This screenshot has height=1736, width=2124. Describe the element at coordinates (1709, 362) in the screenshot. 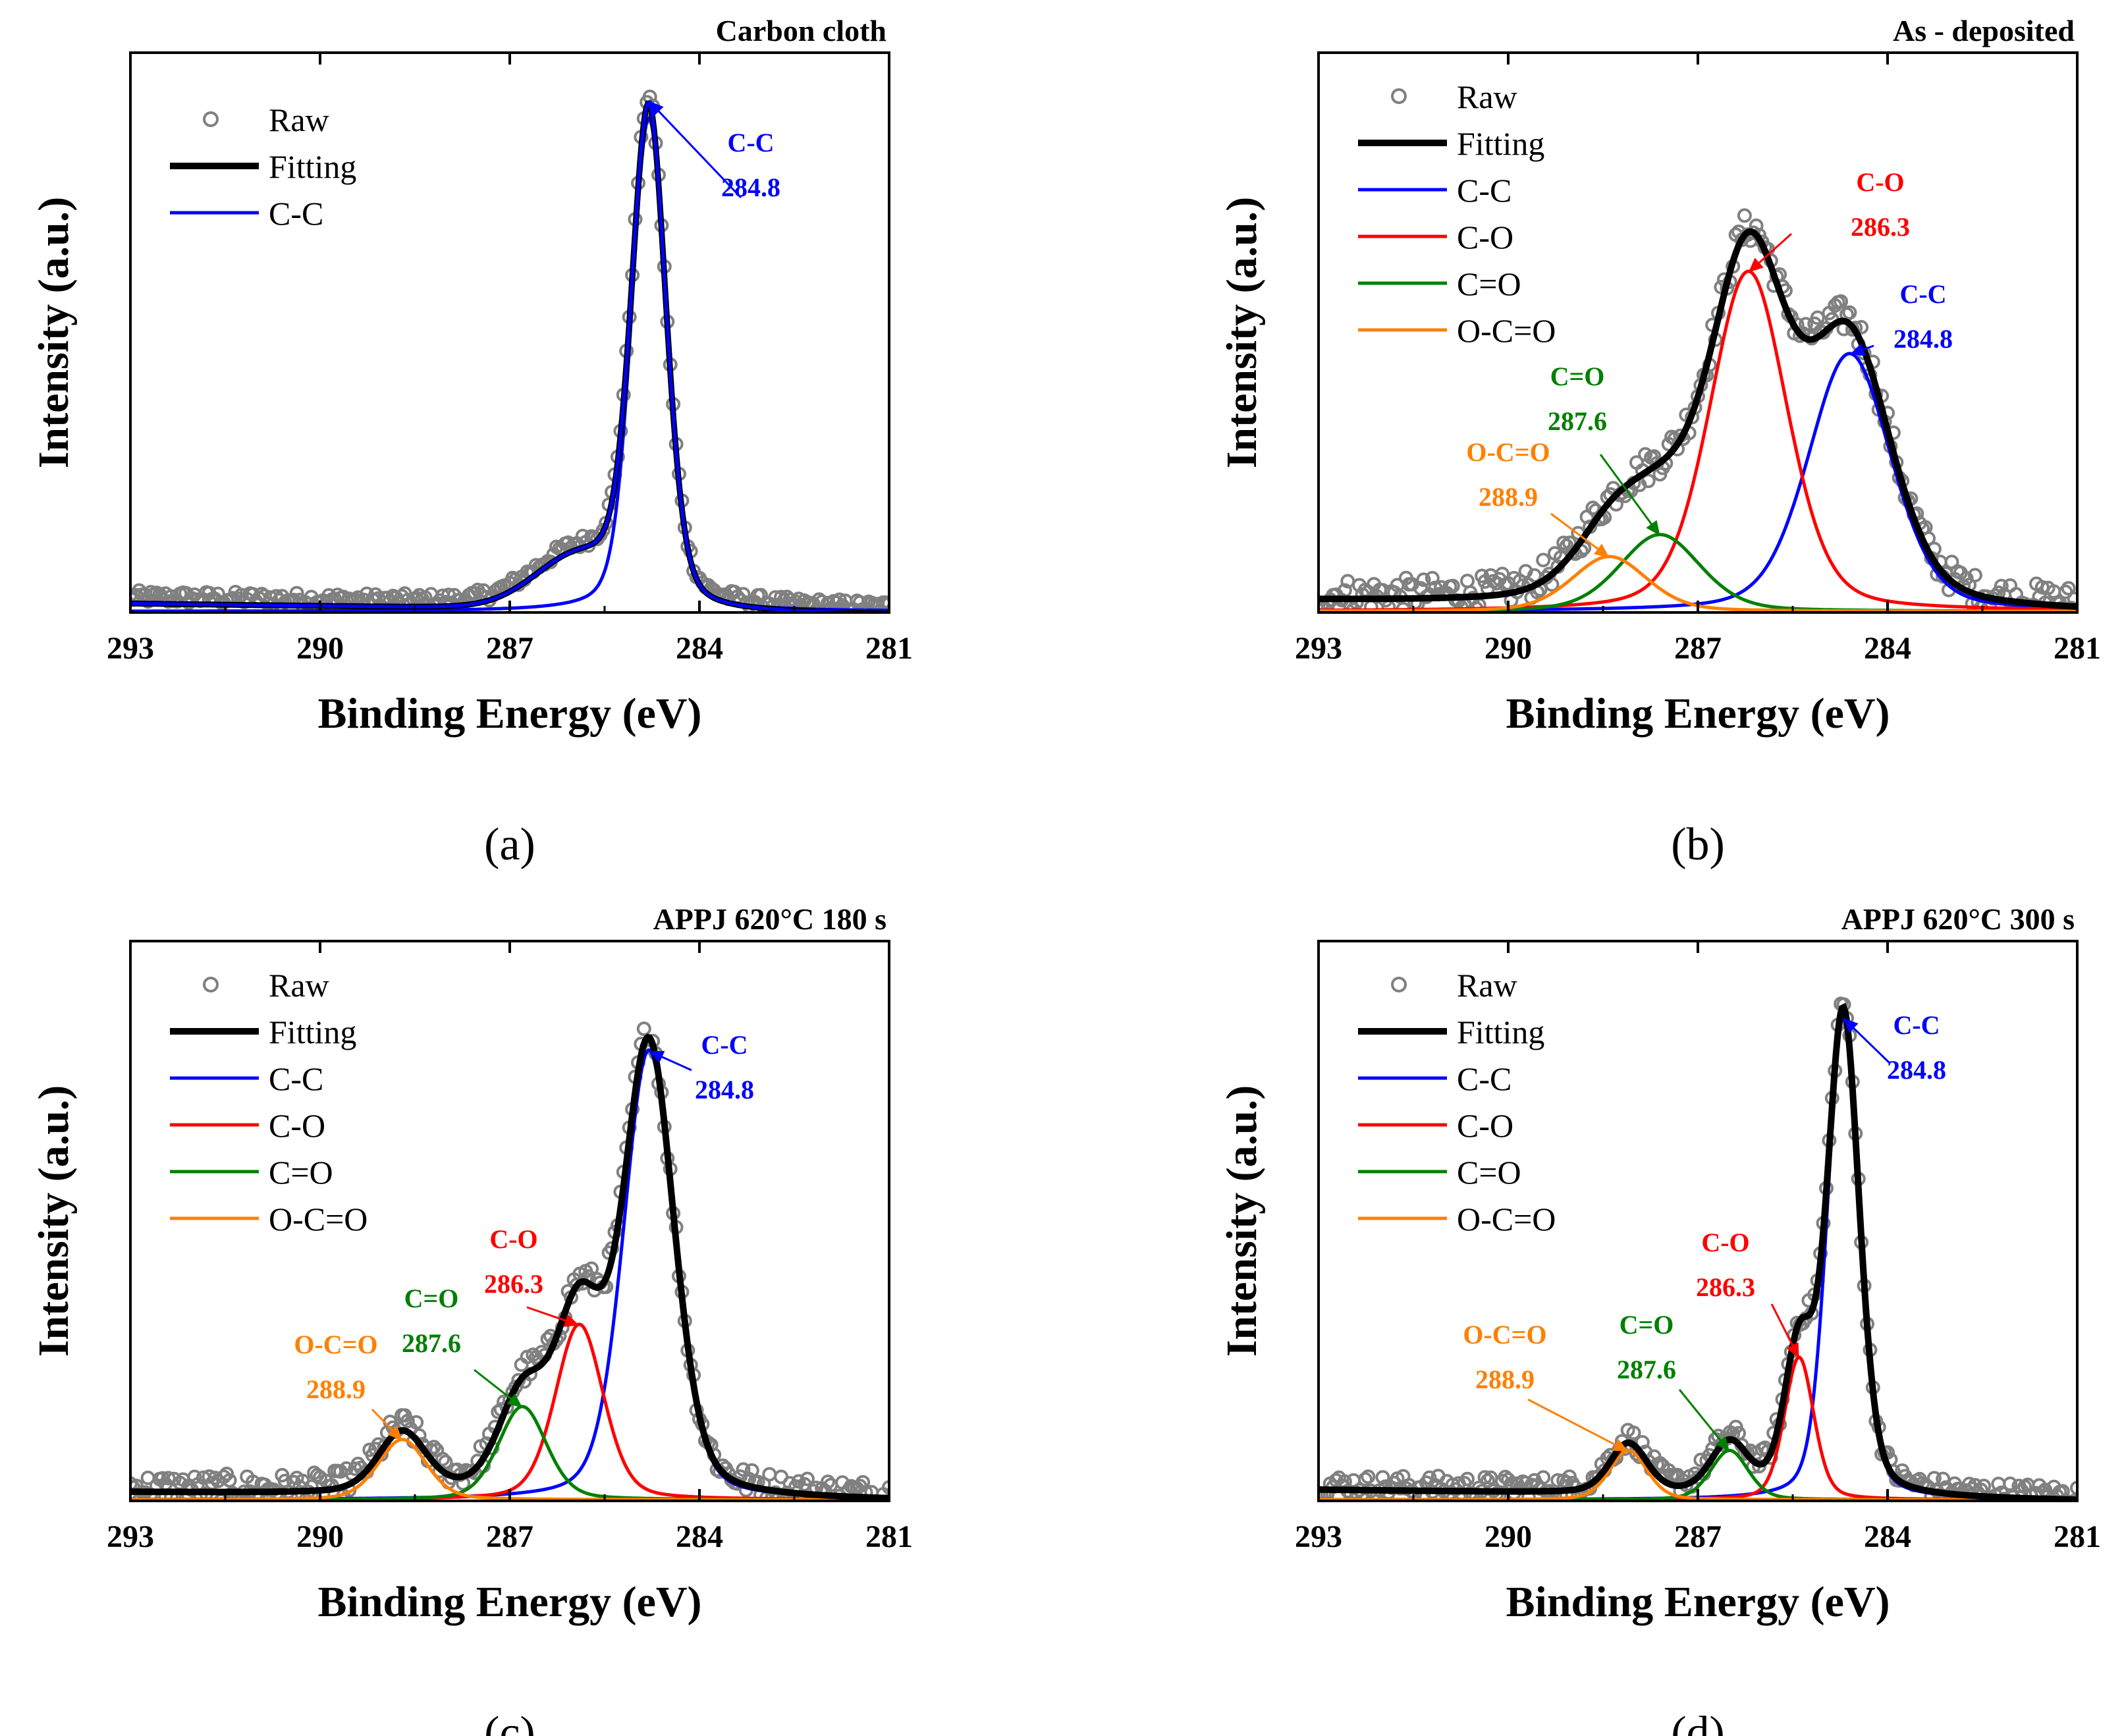

I see `peak-annotations: C-O 286.3 C-C 284.8 C=O 287.6O-C=O 288.9` at that location.